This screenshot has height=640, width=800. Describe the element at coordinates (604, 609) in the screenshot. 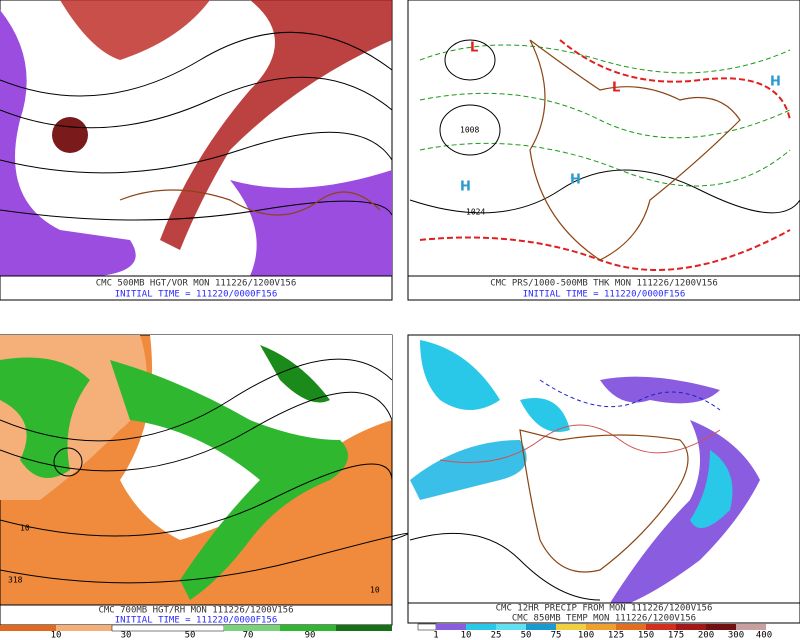

I see `panel-title: CMC 12HR PRECIP FROM MON 111226/1200V156` at that location.